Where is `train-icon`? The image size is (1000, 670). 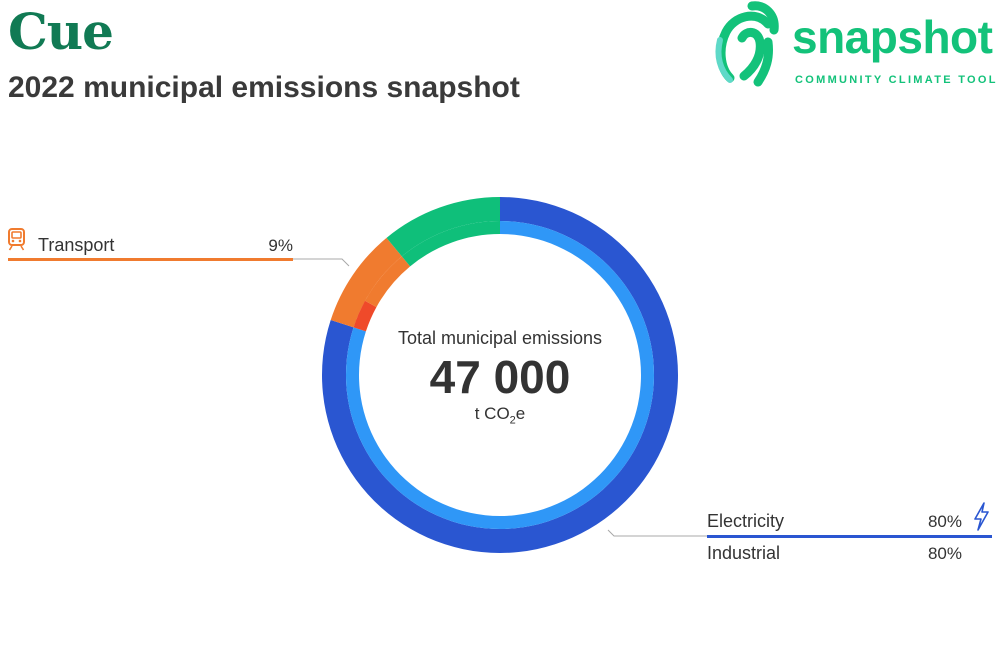
train-icon is located at coordinates (16, 239).